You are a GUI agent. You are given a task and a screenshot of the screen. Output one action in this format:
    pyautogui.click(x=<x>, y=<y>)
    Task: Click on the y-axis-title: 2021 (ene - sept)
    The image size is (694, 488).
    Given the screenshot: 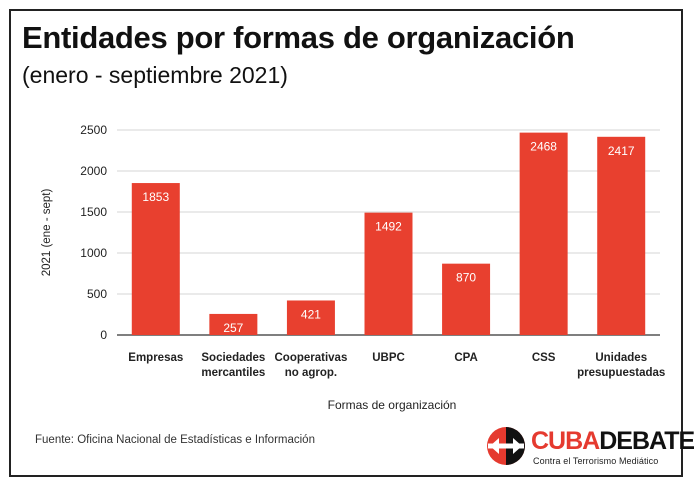 What is the action you would take?
    pyautogui.click(x=47, y=233)
    